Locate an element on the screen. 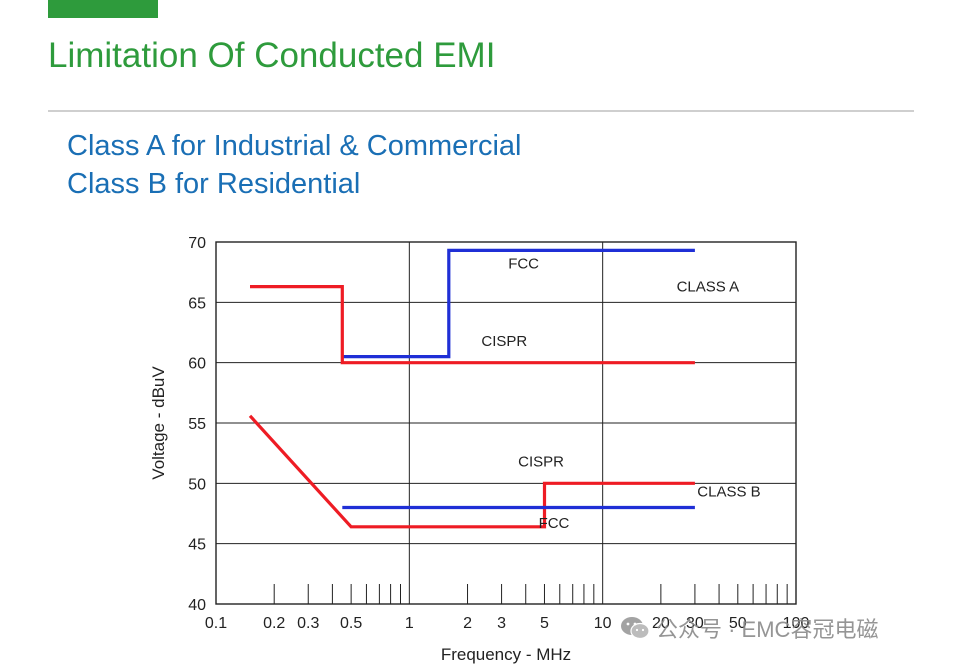 Image resolution: width=960 pixels, height=667 pixels. x-tick-label: 5 is located at coordinates (544, 623).